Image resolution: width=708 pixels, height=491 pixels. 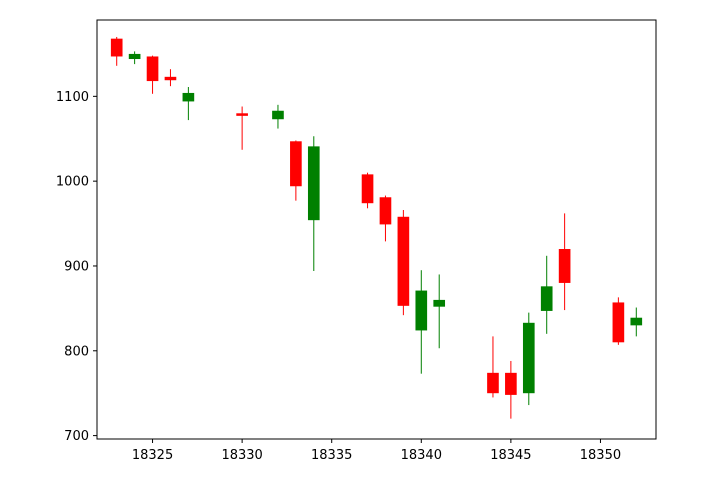 I want to click on y-tick-label: 800, so click(x=76, y=351).